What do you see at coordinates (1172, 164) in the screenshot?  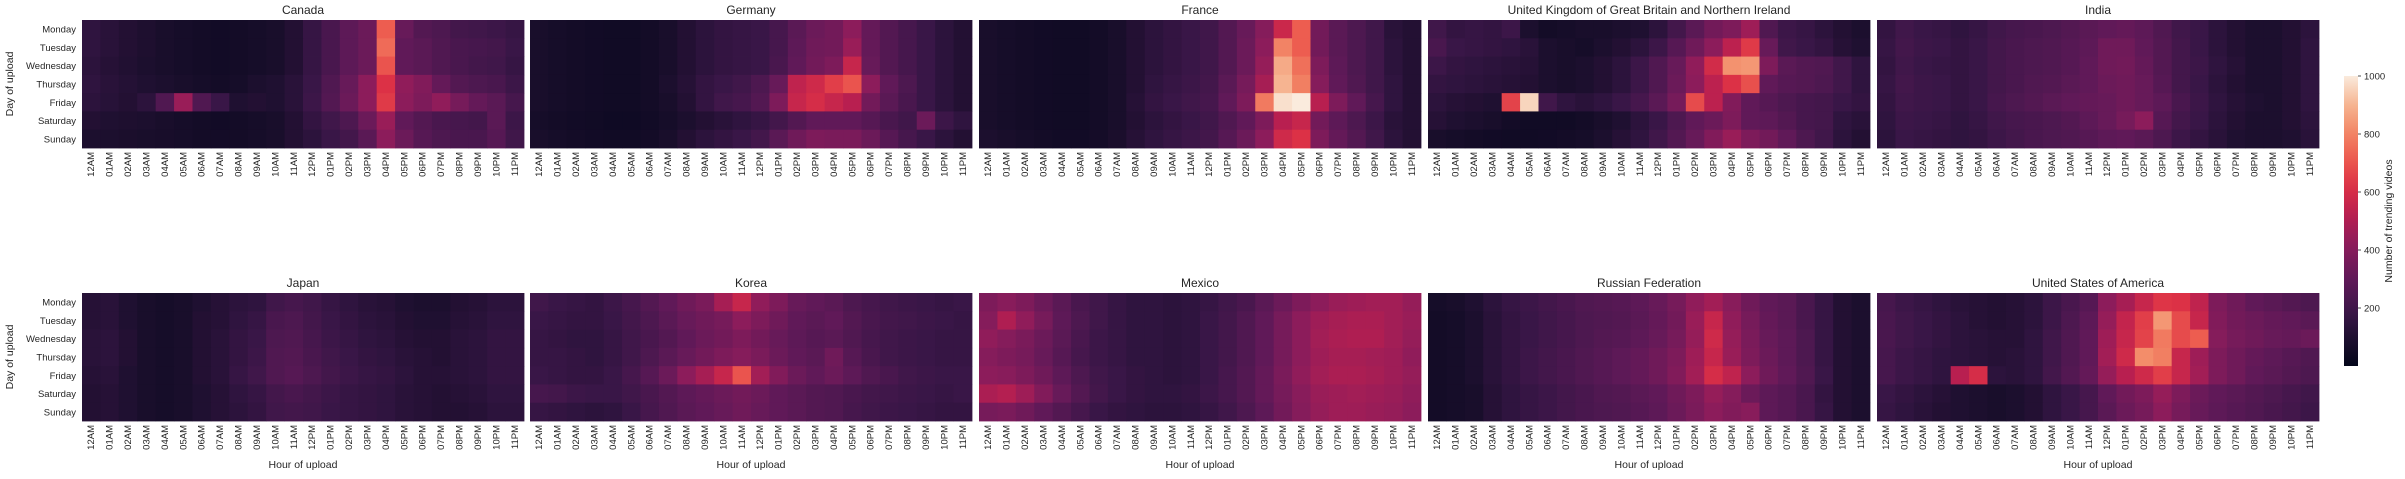 I see `x-tick-label: 10AM` at bounding box center [1172, 164].